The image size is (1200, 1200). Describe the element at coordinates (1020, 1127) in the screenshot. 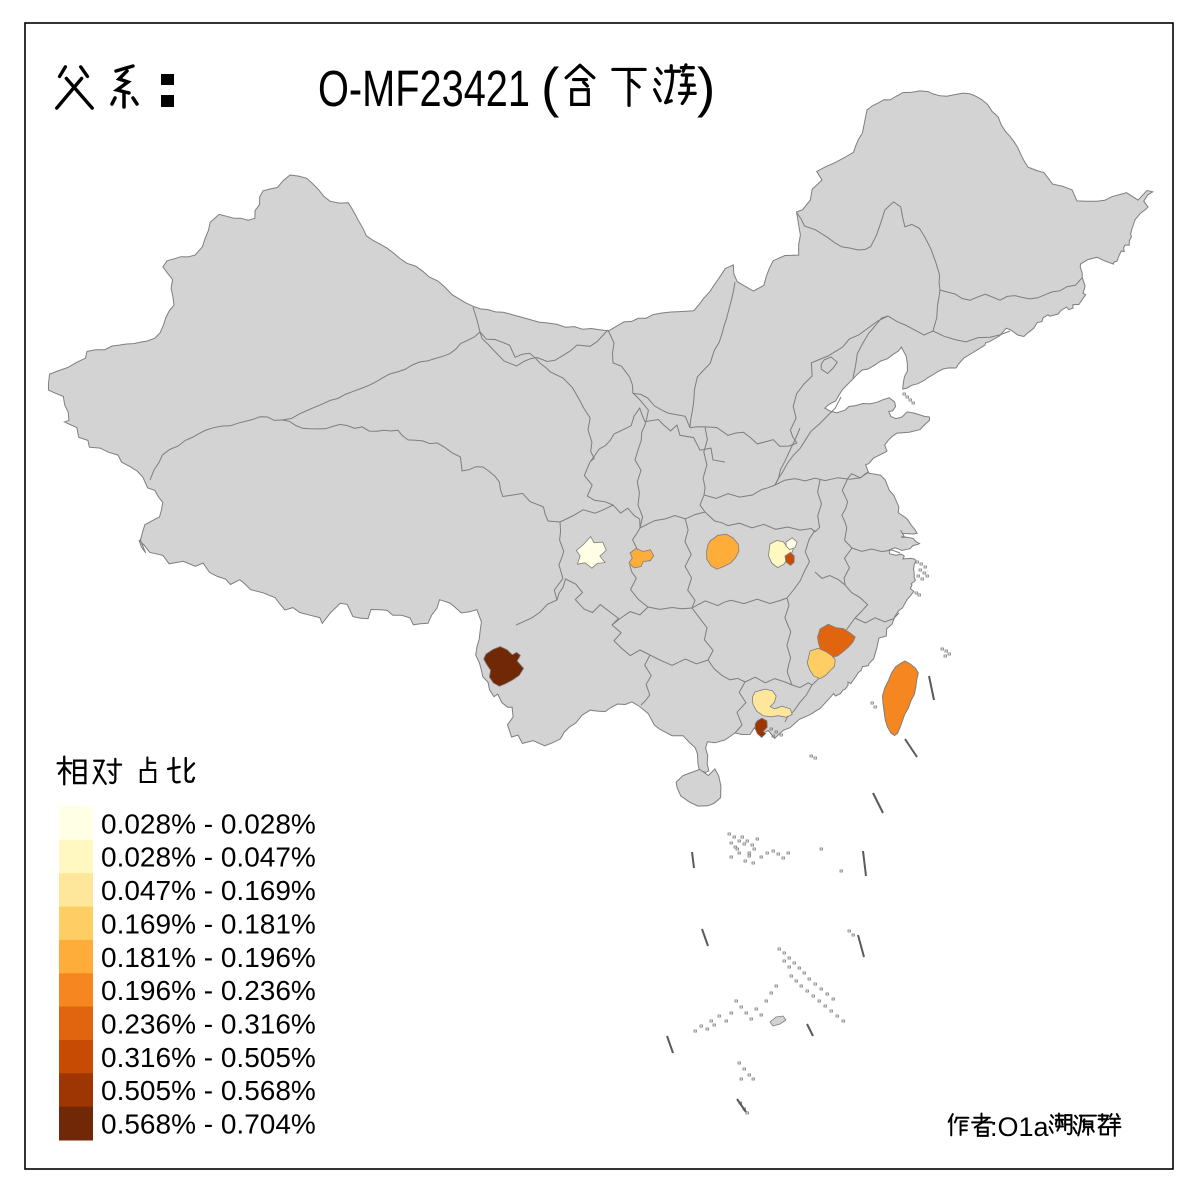

I see `svg-text: :O1a` at that location.